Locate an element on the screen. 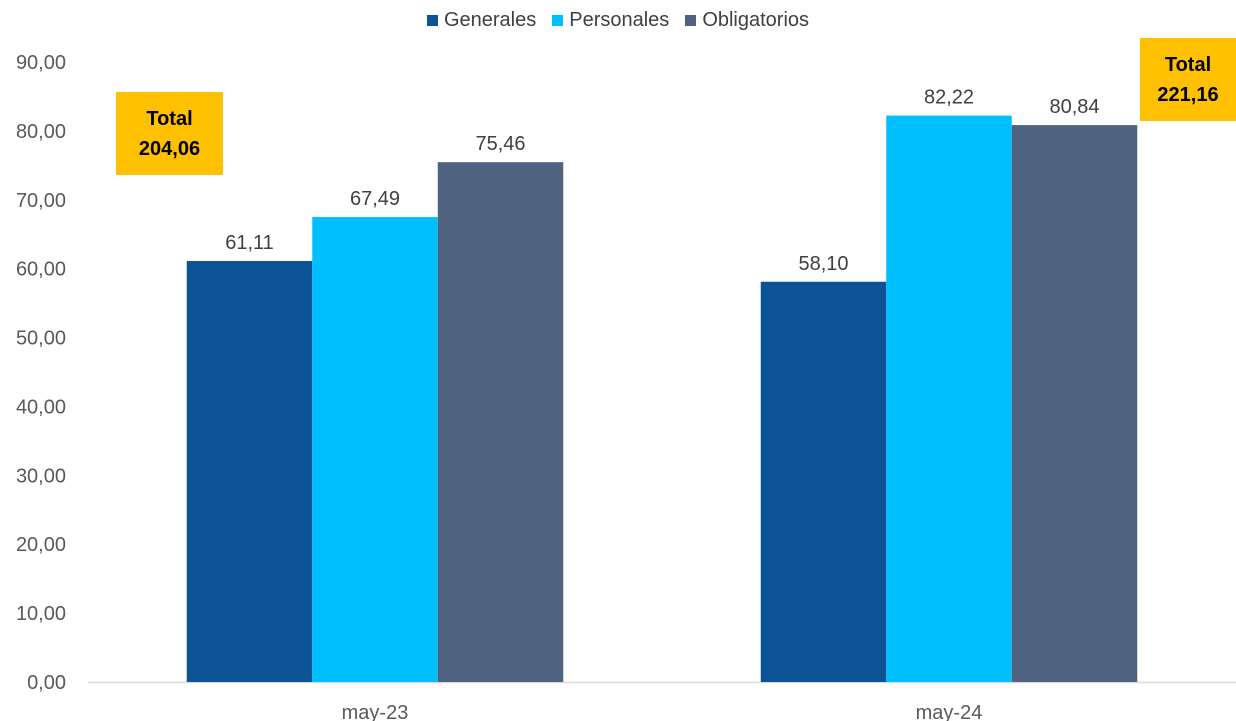 The image size is (1236, 721). total-annotation-value: 221,16 is located at coordinates (1188, 94).